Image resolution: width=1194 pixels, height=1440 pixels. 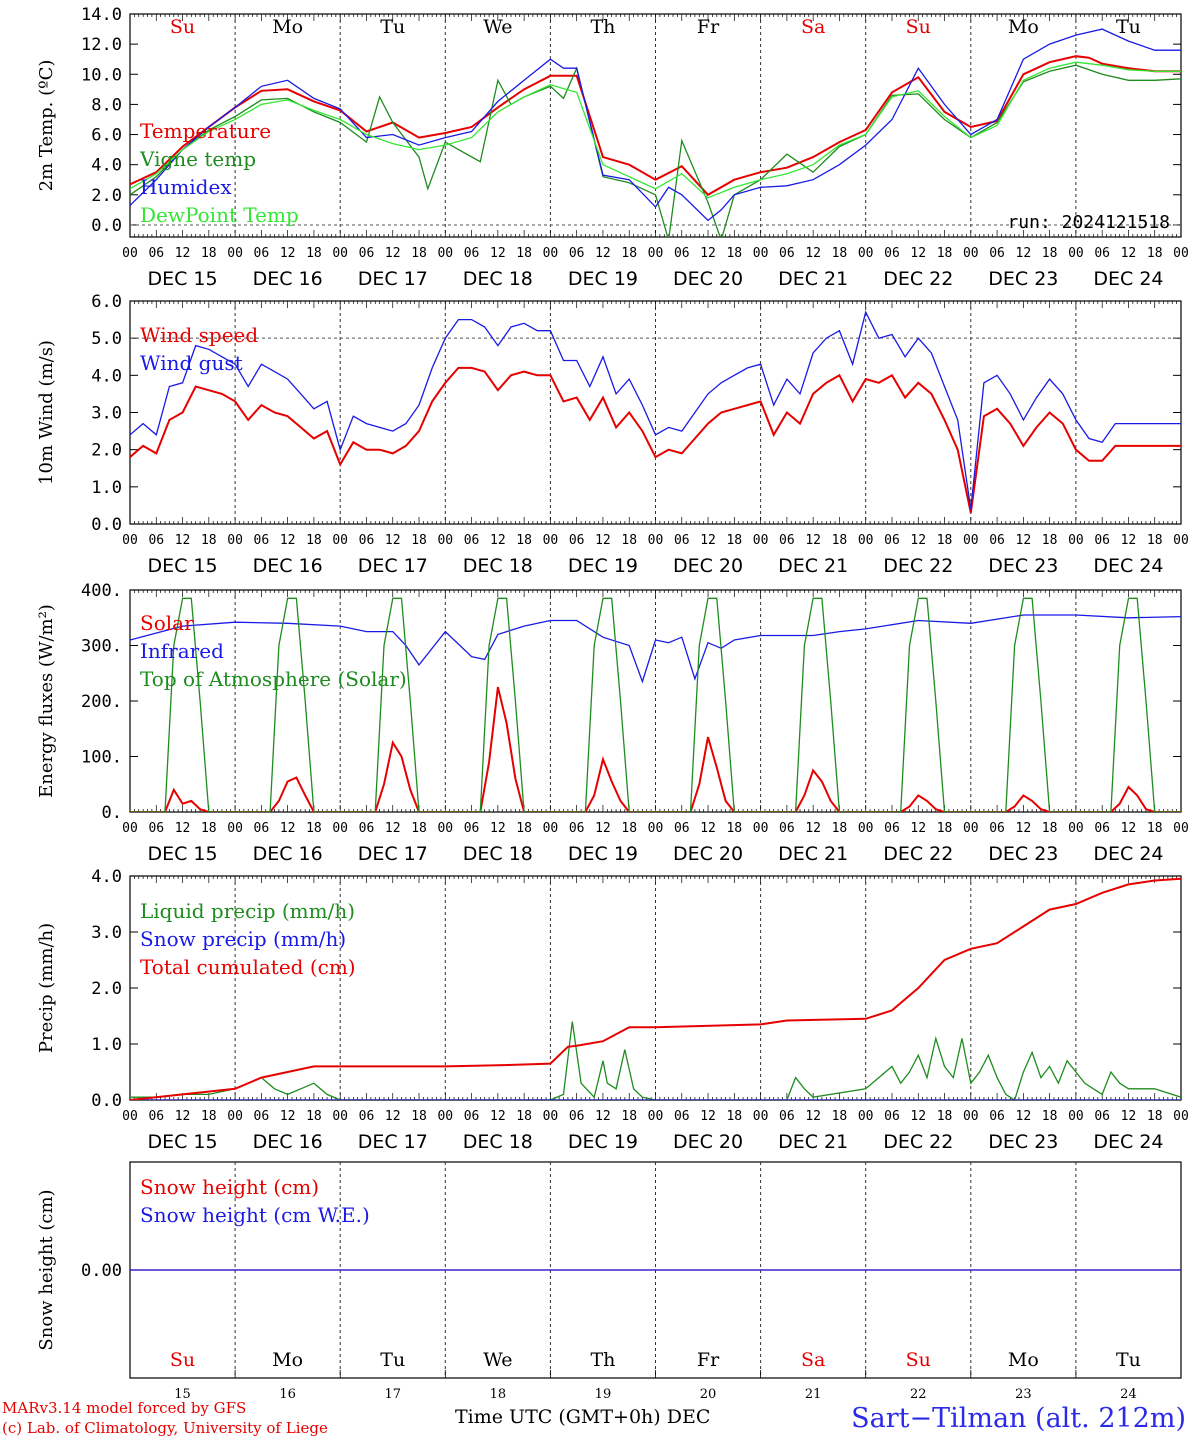 I want to click on y-axis-title: 10m Wind (m/s), so click(x=46, y=412).